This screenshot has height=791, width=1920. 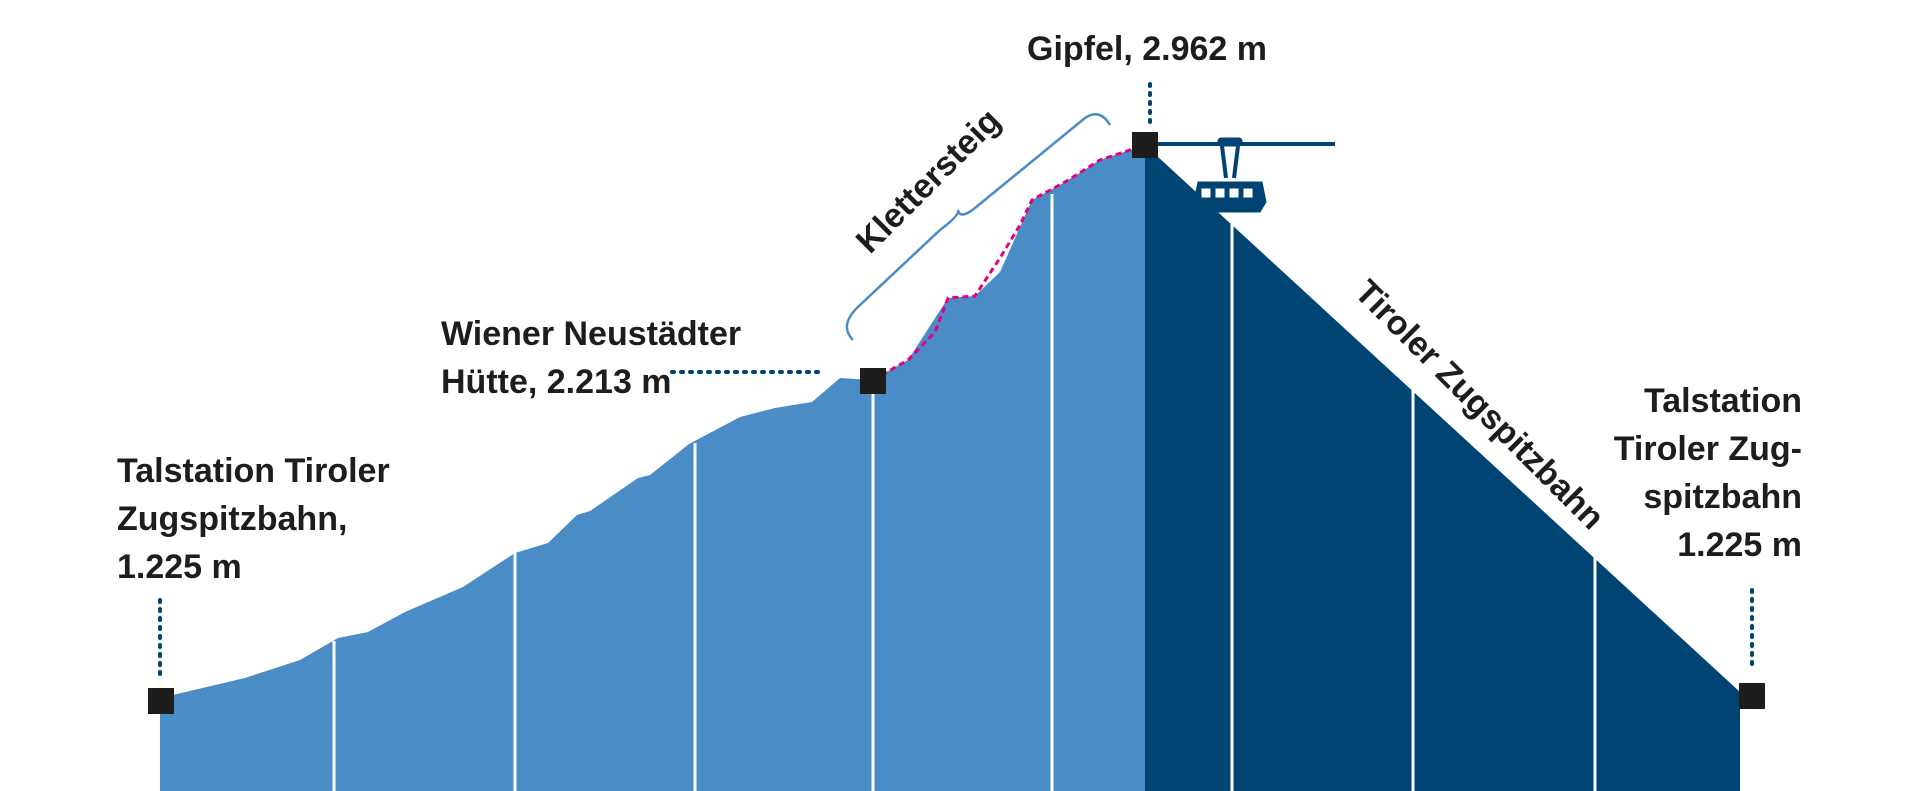 I want to click on end-station-altitude: 1.225 m, so click(x=1739, y=545).